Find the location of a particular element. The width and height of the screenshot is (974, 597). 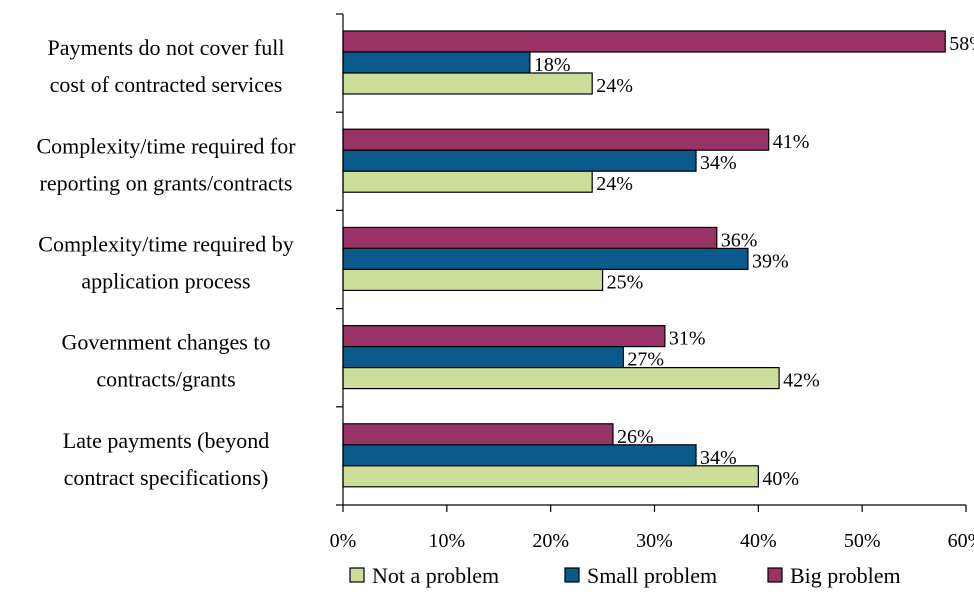

category-label: Payments do not cover full is located at coordinates (165, 47).